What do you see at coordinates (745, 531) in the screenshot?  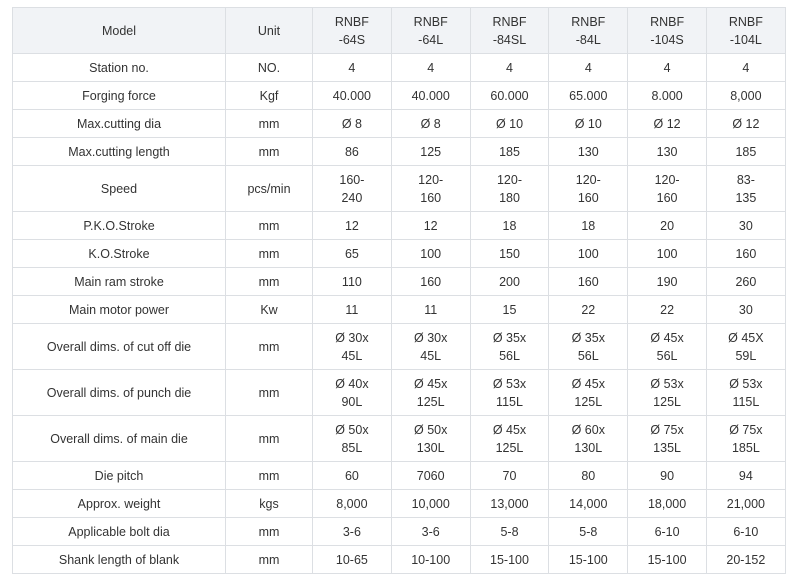 I see `value-cell: 6-10` at bounding box center [745, 531].